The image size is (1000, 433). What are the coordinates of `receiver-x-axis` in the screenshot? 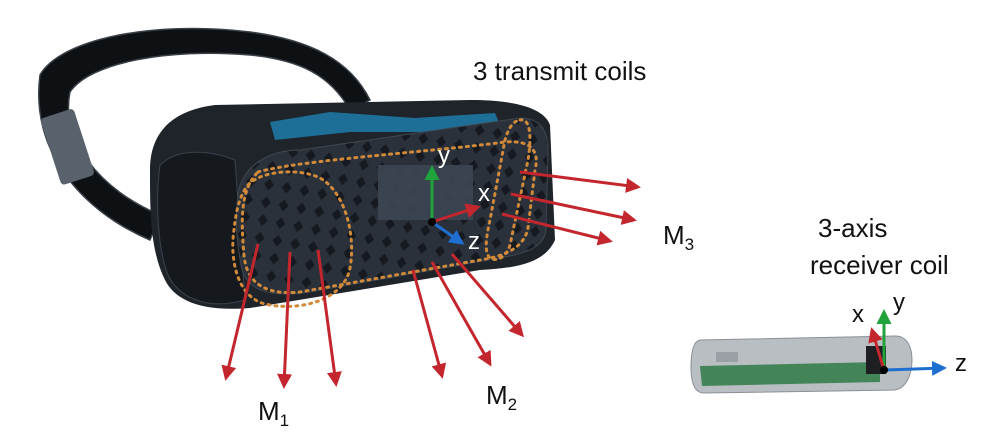 It's located at (877, 349).